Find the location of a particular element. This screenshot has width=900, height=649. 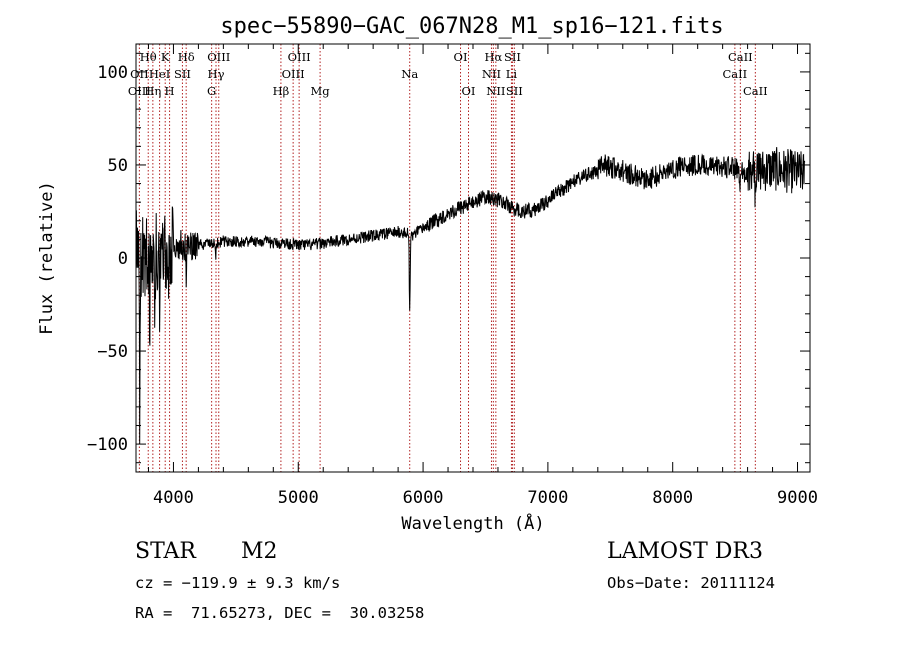

observation-date: Obs−Date: 20111124 is located at coordinates (691, 583).